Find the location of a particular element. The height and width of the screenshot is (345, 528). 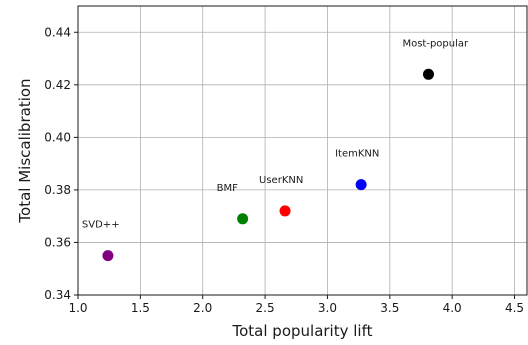

y-tick-label: 0.36 is located at coordinates (57, 242).